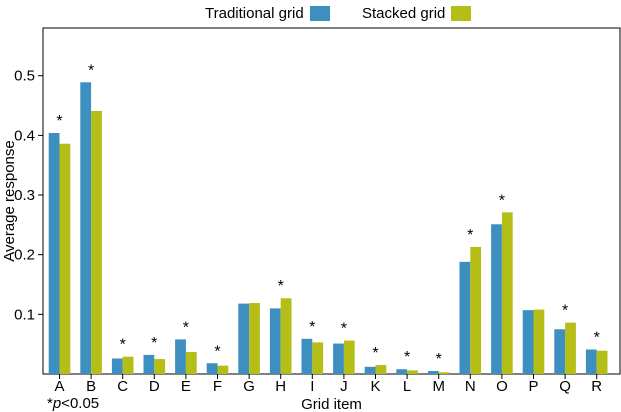 This screenshot has width=621, height=412. What do you see at coordinates (565, 386) in the screenshot?
I see `x-tick-label: Q` at bounding box center [565, 386].